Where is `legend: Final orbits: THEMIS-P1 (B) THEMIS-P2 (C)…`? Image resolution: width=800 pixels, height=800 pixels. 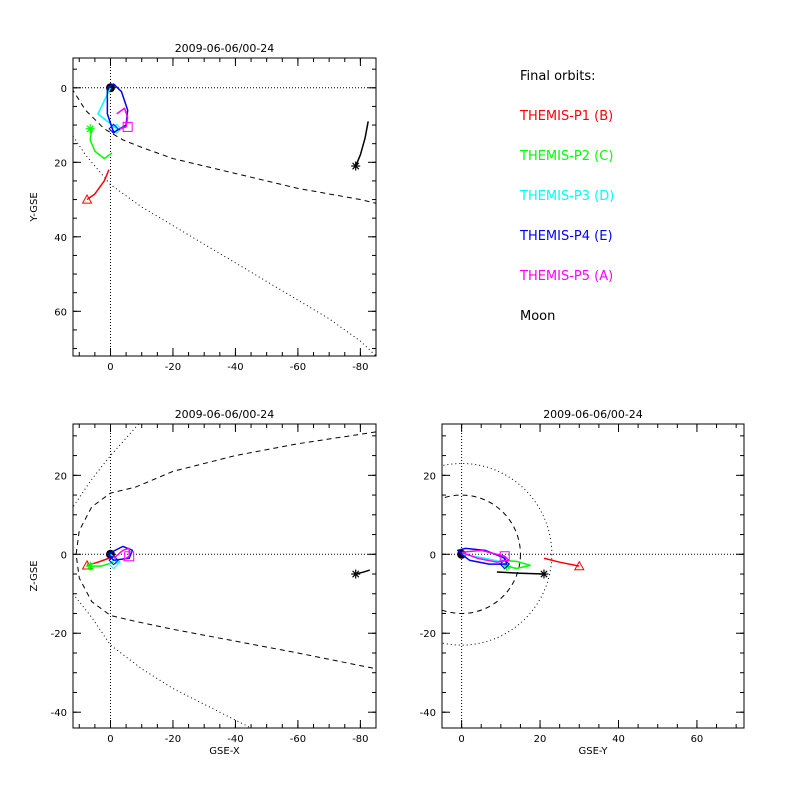 legend: Final orbits: THEMIS-P1 (B) THEMIS-P2 (C)… is located at coordinates (566, 196).